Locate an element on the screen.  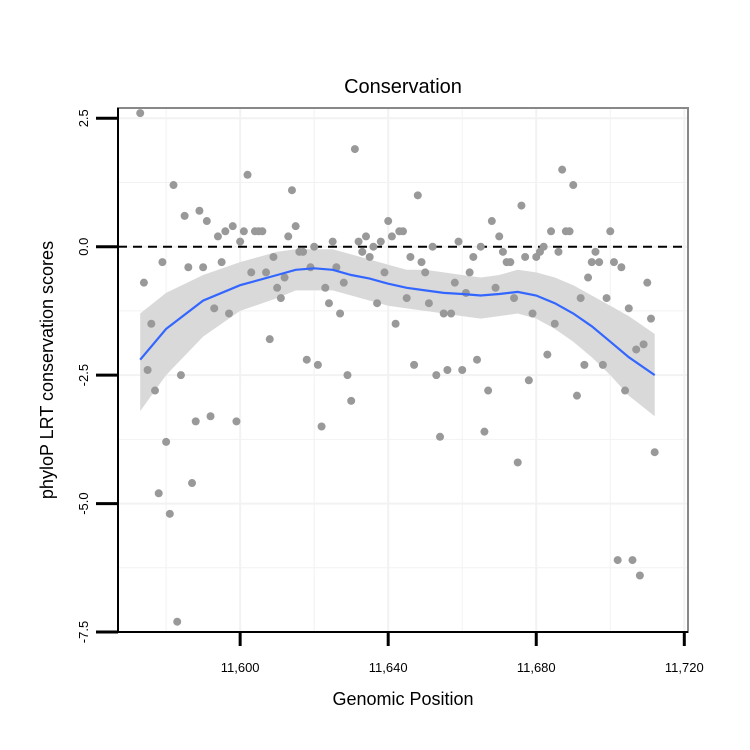
x-tick-label: 11,600 is located at coordinates (240, 667).